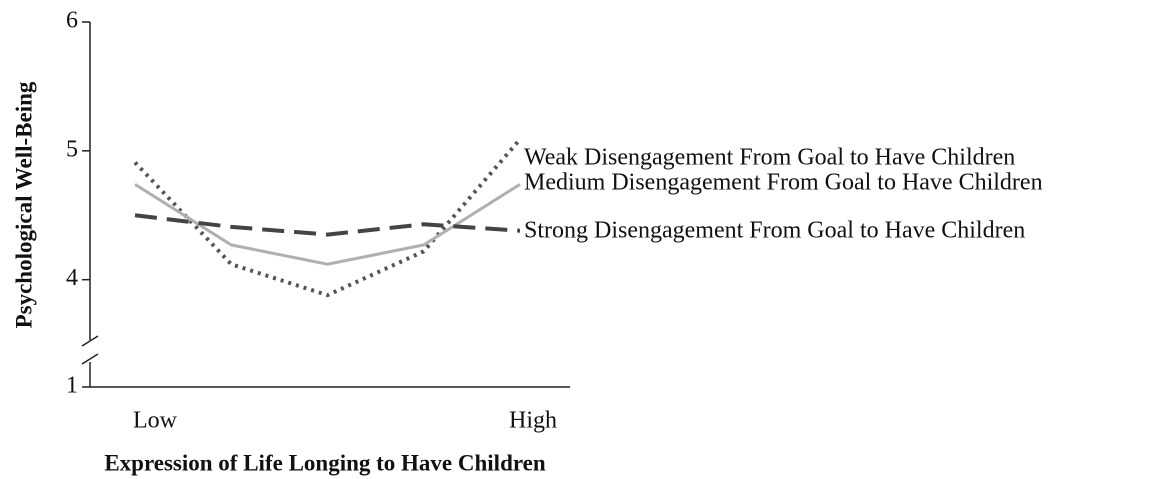  What do you see at coordinates (155, 421) in the screenshot?
I see `x-tick-label: Low` at bounding box center [155, 421].